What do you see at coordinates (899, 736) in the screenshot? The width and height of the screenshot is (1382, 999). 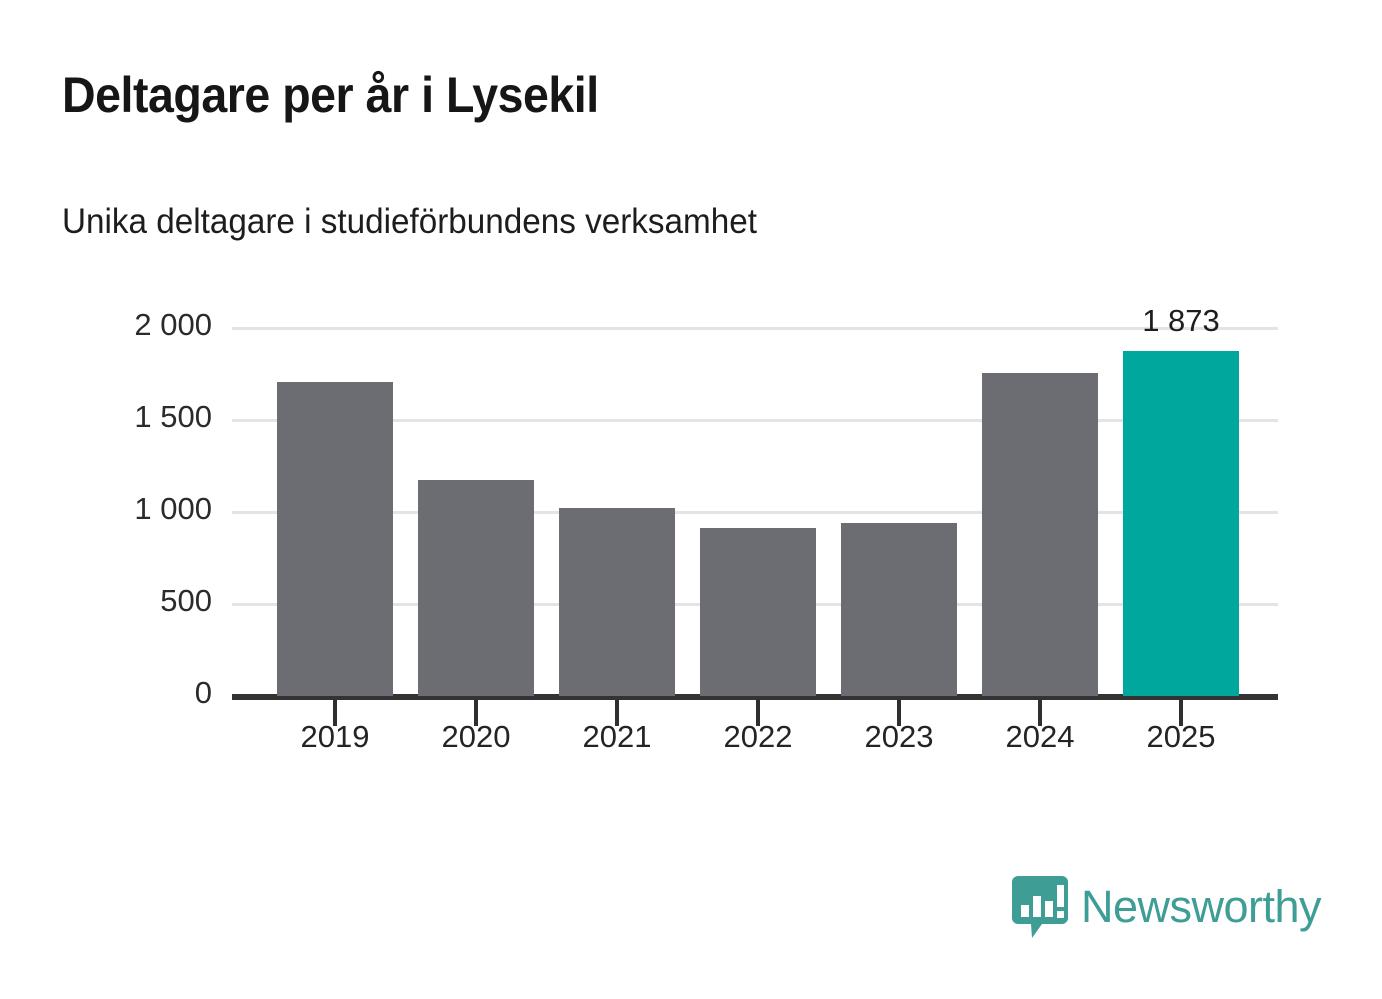 I see `x-axis-tick-label: 2023` at bounding box center [899, 736].